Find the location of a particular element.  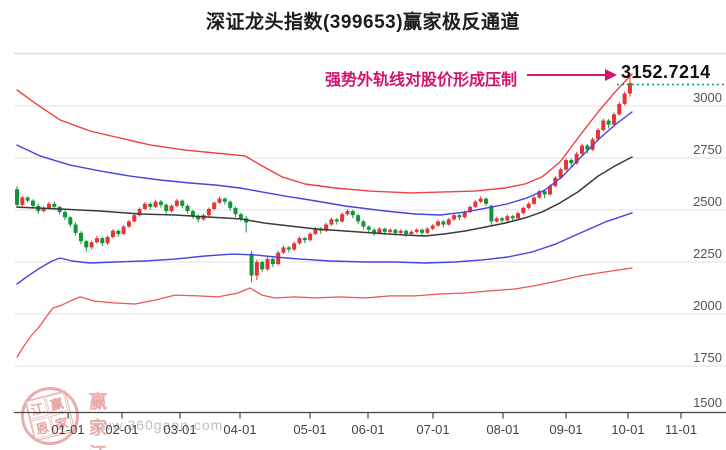

x-axis-label: 03-01 is located at coordinates (179, 429).